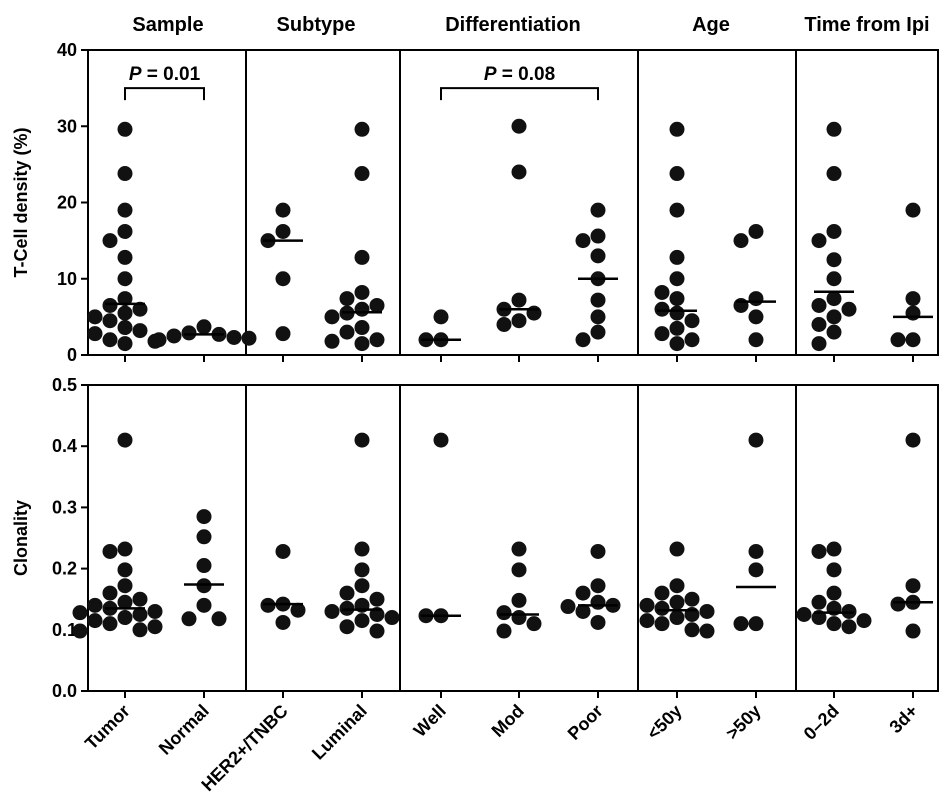  I want to click on y-tick-label: 20, so click(67, 203).